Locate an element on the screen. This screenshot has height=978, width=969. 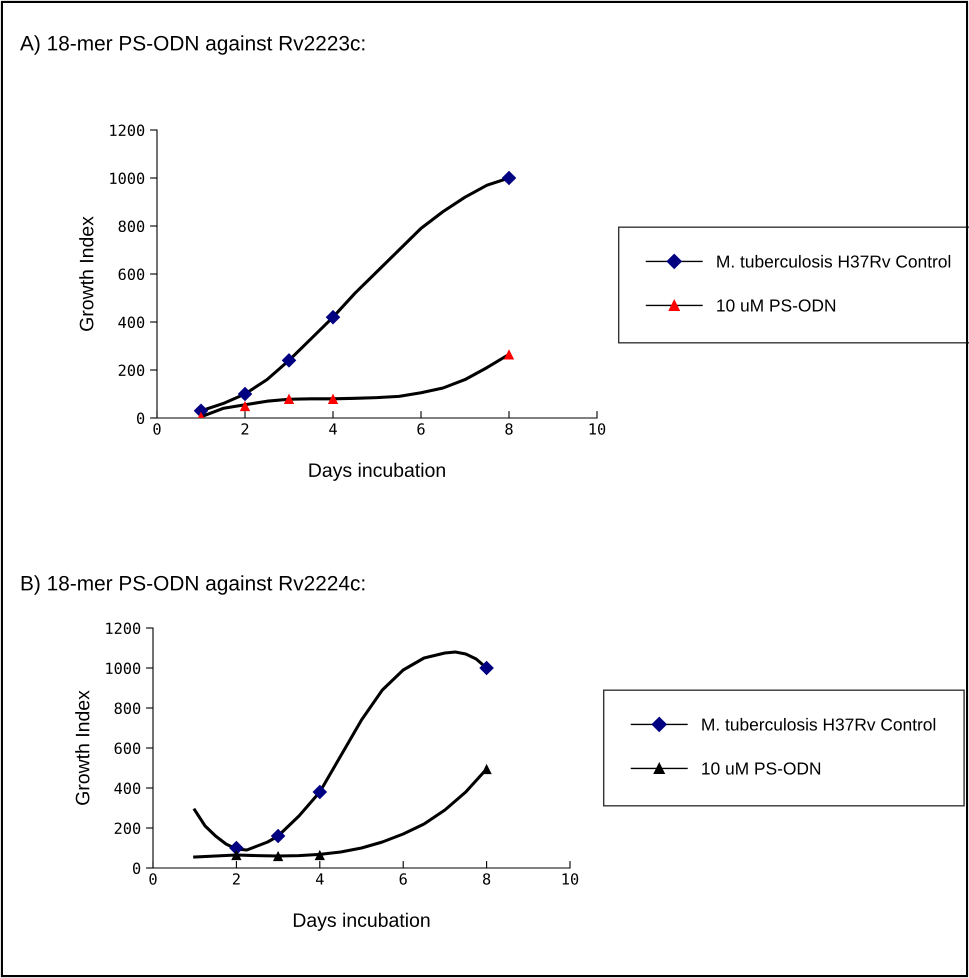
chart-title: A) 18-mer PS-ODN against Rv2223c: is located at coordinates (192, 45).